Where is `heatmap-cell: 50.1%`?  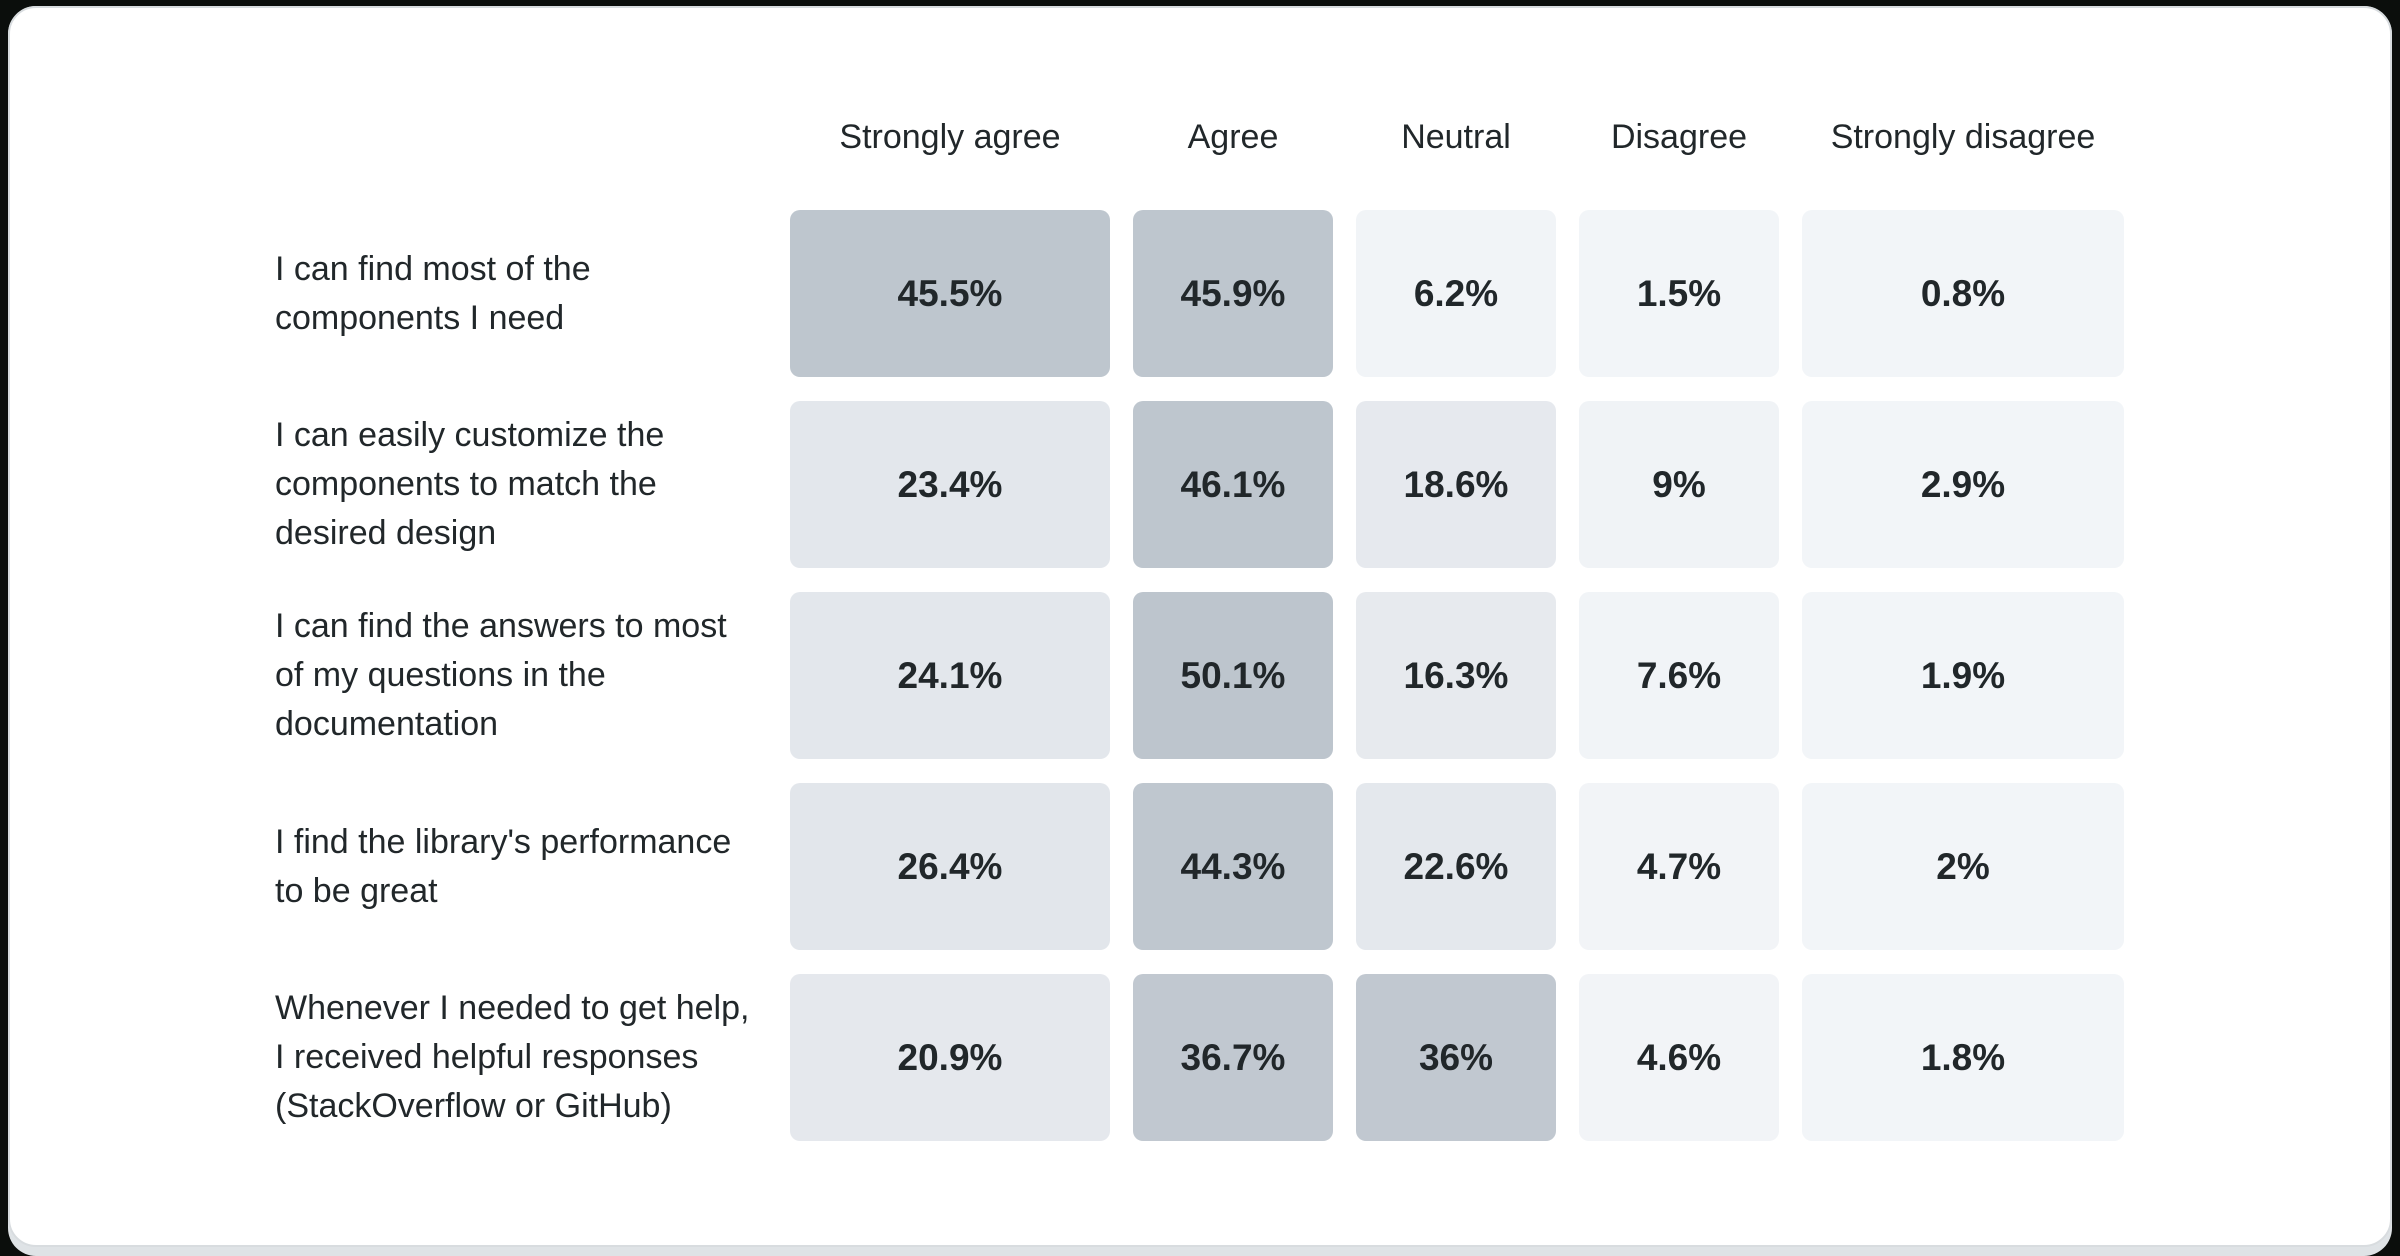
heatmap-cell: 50.1% is located at coordinates (1233, 675).